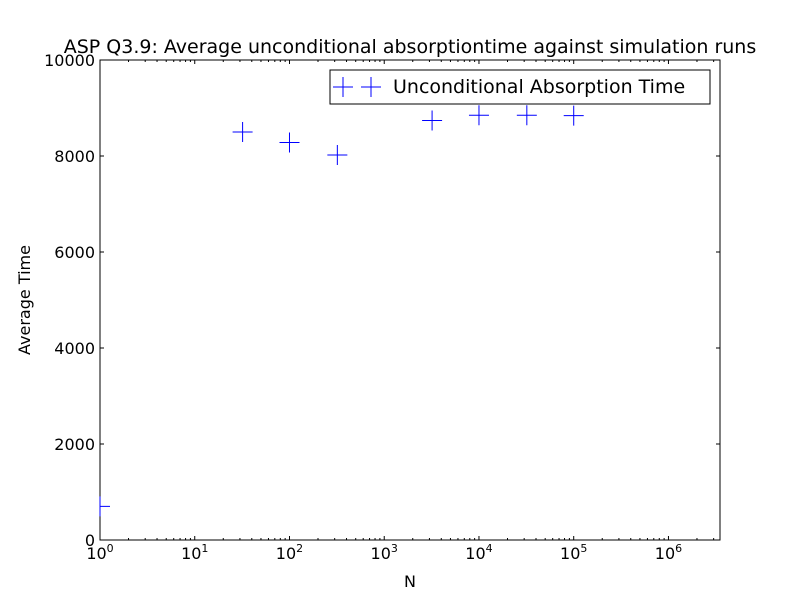 This screenshot has height=600, width=800. What do you see at coordinates (357, 87) in the screenshot?
I see `legend-markers` at bounding box center [357, 87].